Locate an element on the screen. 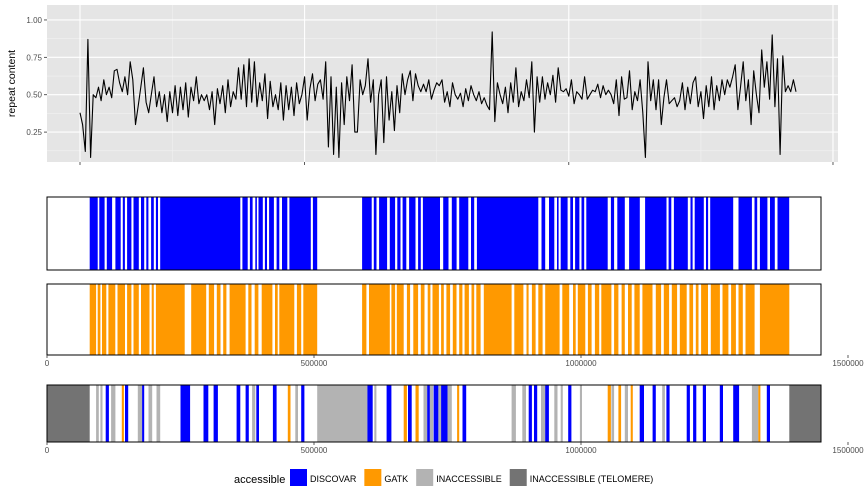 The image size is (864, 504). x-tick-label: 1500000 is located at coordinates (848, 450).